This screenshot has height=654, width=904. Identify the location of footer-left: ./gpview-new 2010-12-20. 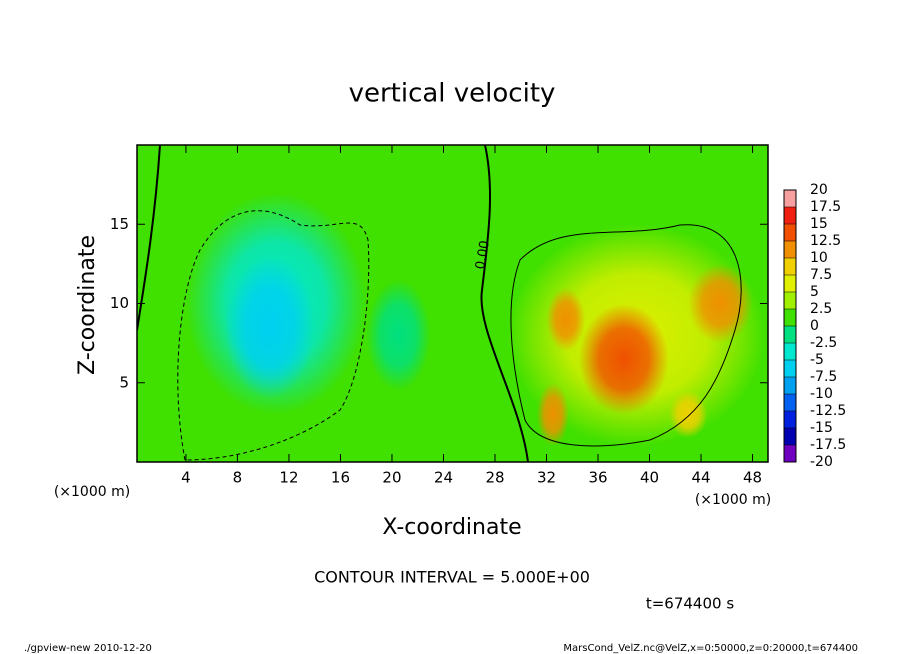
(88, 648).